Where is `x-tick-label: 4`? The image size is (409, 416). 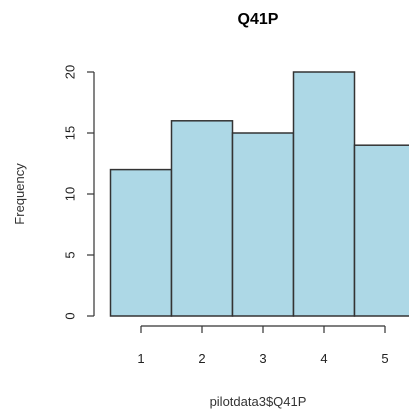 x-tick-label: 4 is located at coordinates (323, 358).